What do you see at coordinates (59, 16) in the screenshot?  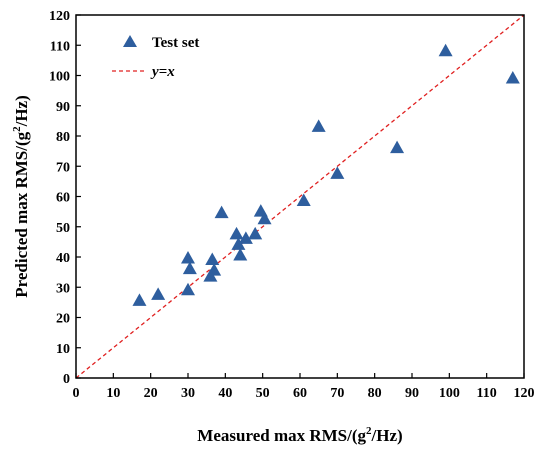 I see `y-tick-label: 120` at bounding box center [59, 16].